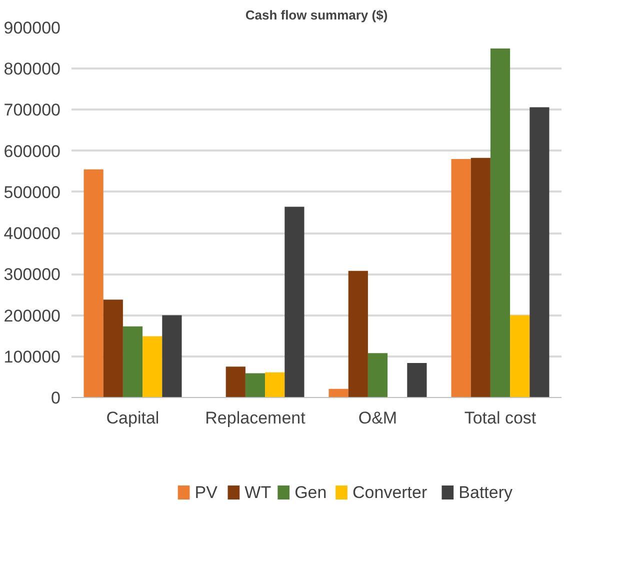 The width and height of the screenshot is (625, 571). What do you see at coordinates (32, 356) in the screenshot?
I see `y-tick-label: 100000` at bounding box center [32, 356].